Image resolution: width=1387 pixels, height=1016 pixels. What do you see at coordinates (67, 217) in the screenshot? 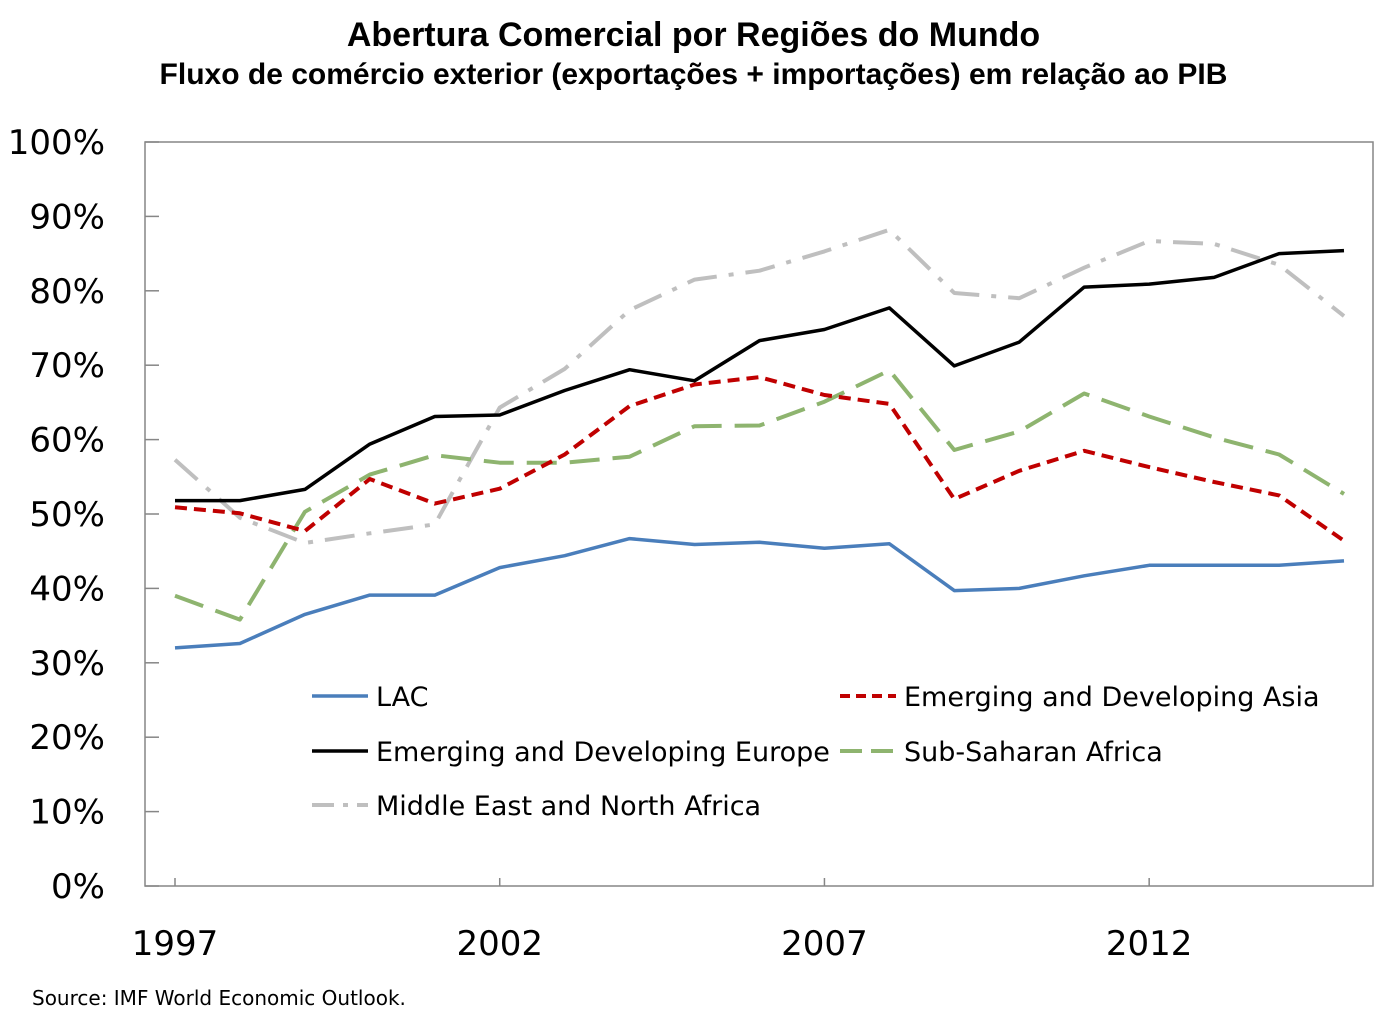
I see `y-tick-label: 90%` at bounding box center [67, 217].